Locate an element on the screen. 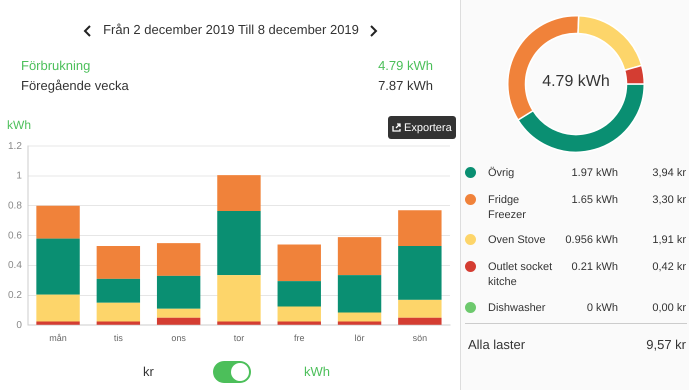 The image size is (689, 390). text: 3,94 kr is located at coordinates (669, 173).